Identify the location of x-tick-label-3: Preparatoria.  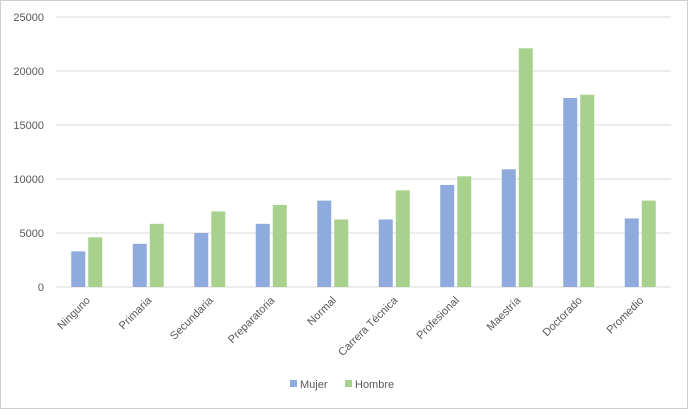
(252, 320).